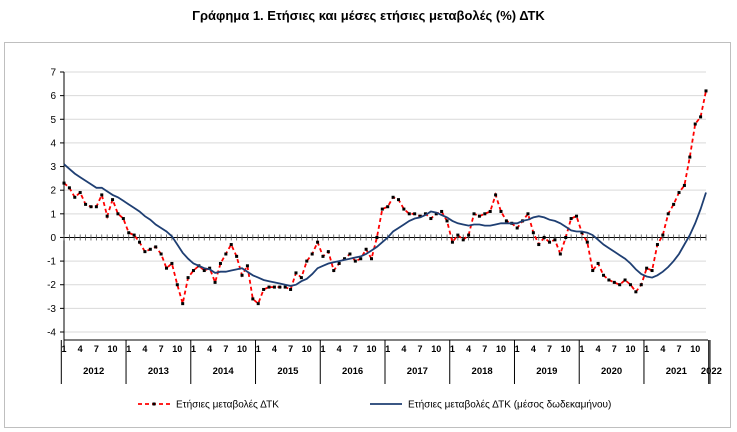 The height and width of the screenshot is (432, 737). Describe the element at coordinates (224, 371) in the screenshot. I see `year-label: 2014` at that location.